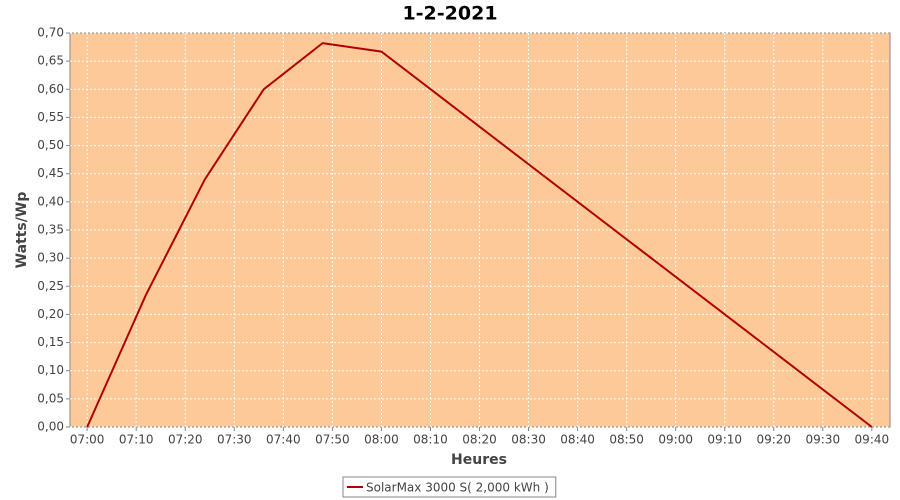  I want to click on y-tick-label: 0,60, so click(50, 89).